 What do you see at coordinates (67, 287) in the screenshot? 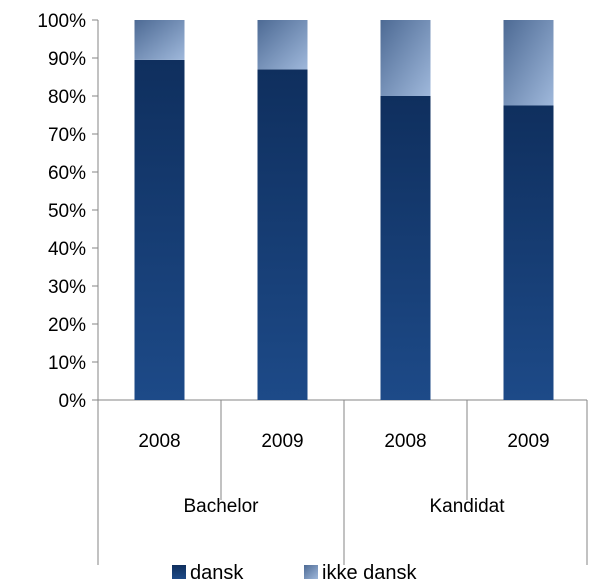
I see `y-tick-label: 30%` at bounding box center [67, 287].